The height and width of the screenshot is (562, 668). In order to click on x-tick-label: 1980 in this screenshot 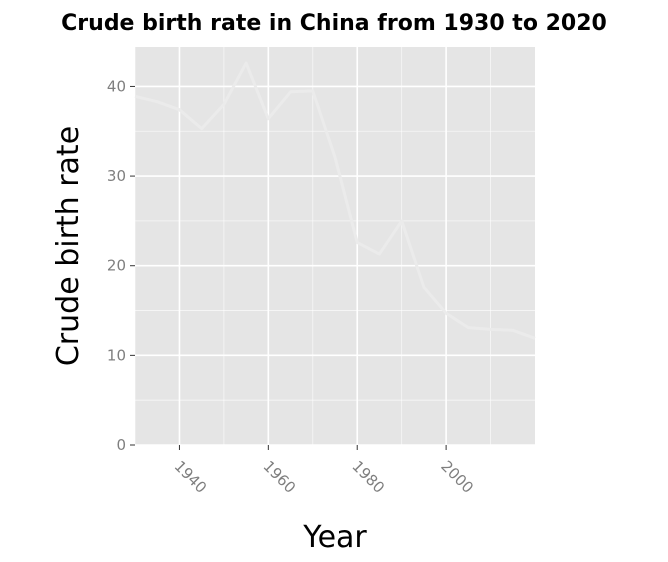, I will do `click(368, 477)`.